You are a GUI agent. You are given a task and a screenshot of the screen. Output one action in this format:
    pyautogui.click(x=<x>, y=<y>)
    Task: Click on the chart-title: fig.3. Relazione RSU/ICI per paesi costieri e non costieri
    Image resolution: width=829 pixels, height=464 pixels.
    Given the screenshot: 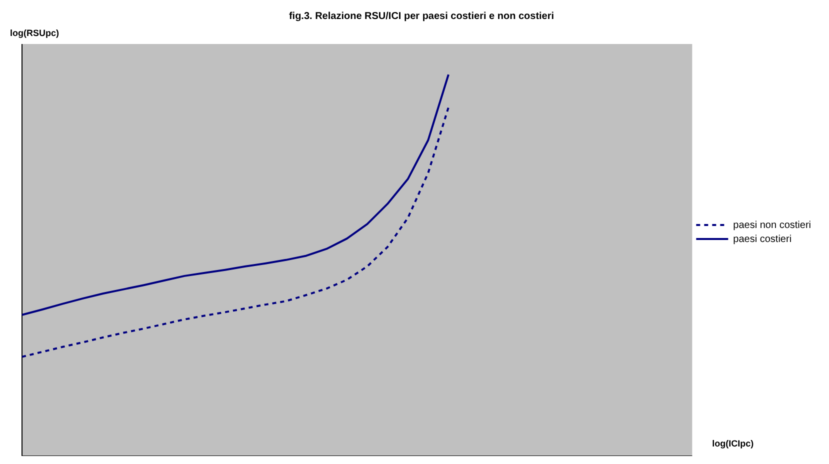 What is the action you would take?
    pyautogui.click(x=421, y=16)
    